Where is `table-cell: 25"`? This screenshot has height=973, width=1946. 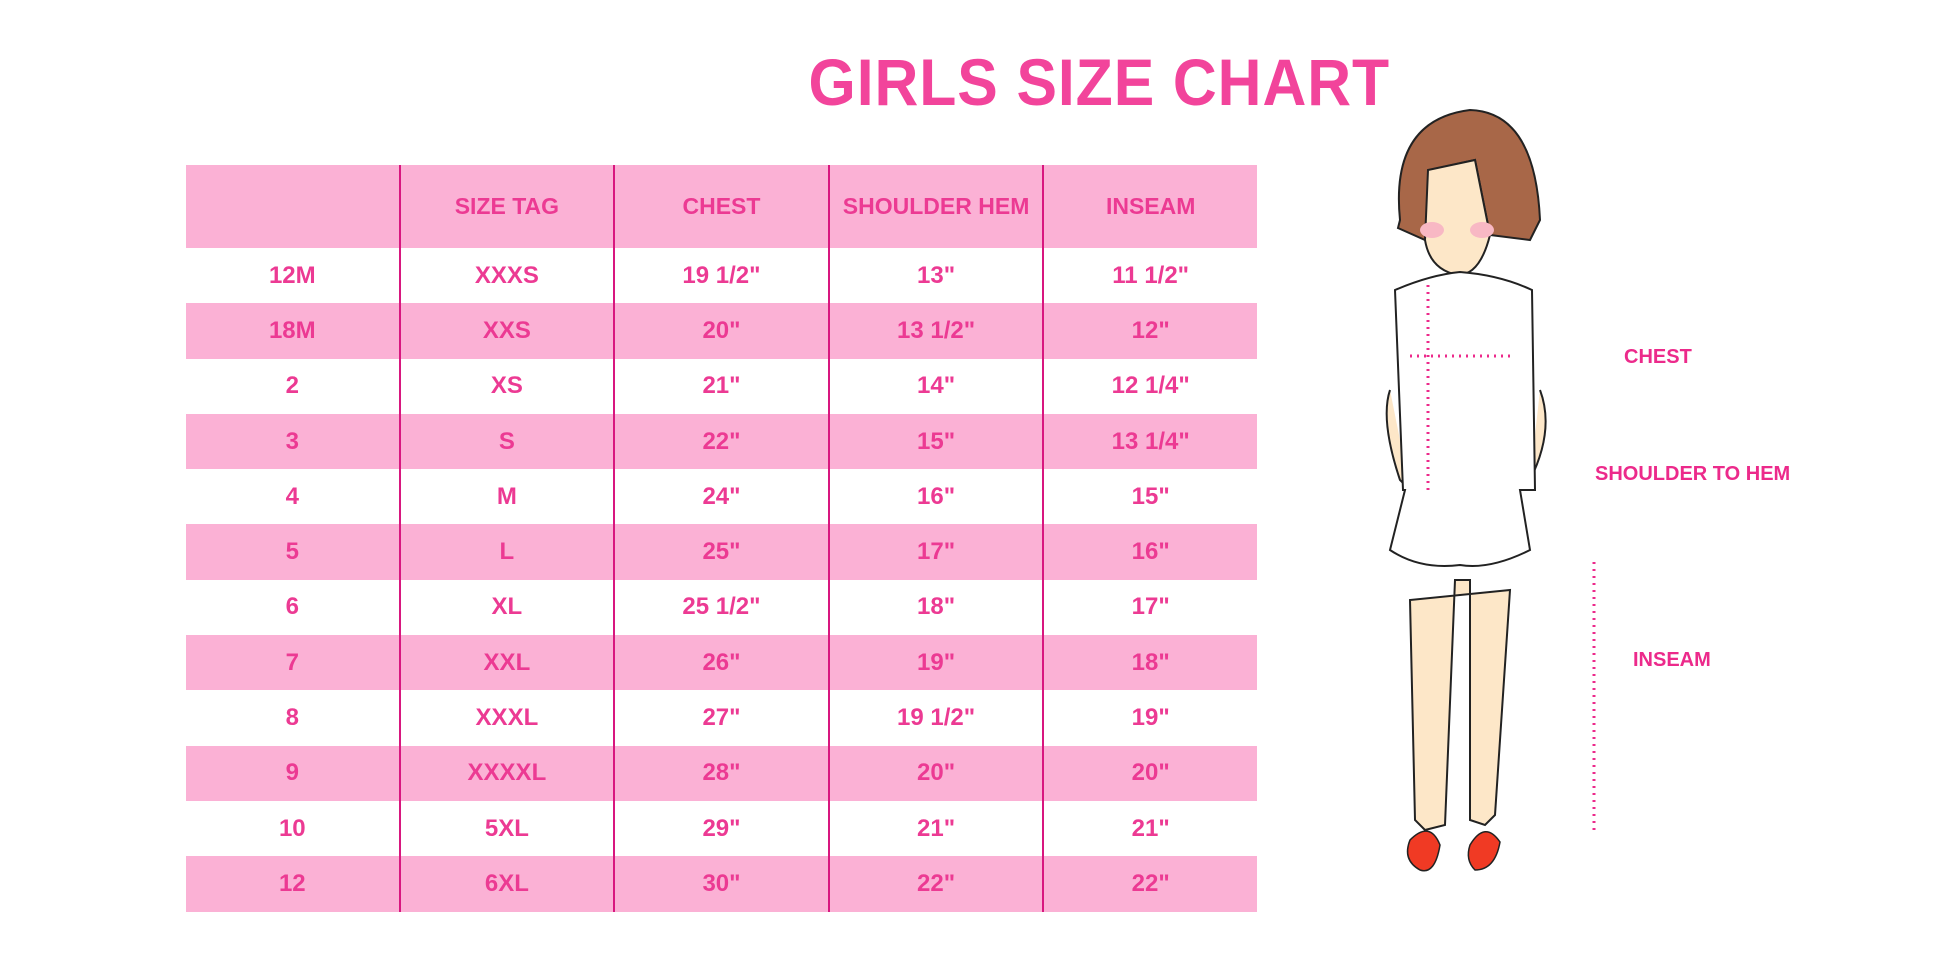 table-cell: 25" is located at coordinates (720, 552).